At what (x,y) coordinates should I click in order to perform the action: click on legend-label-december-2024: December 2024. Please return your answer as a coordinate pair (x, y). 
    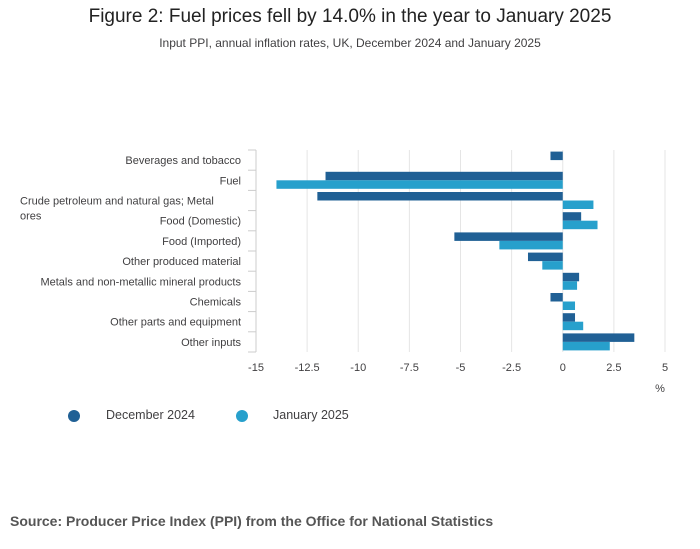
    Looking at the image, I should click on (150, 415).